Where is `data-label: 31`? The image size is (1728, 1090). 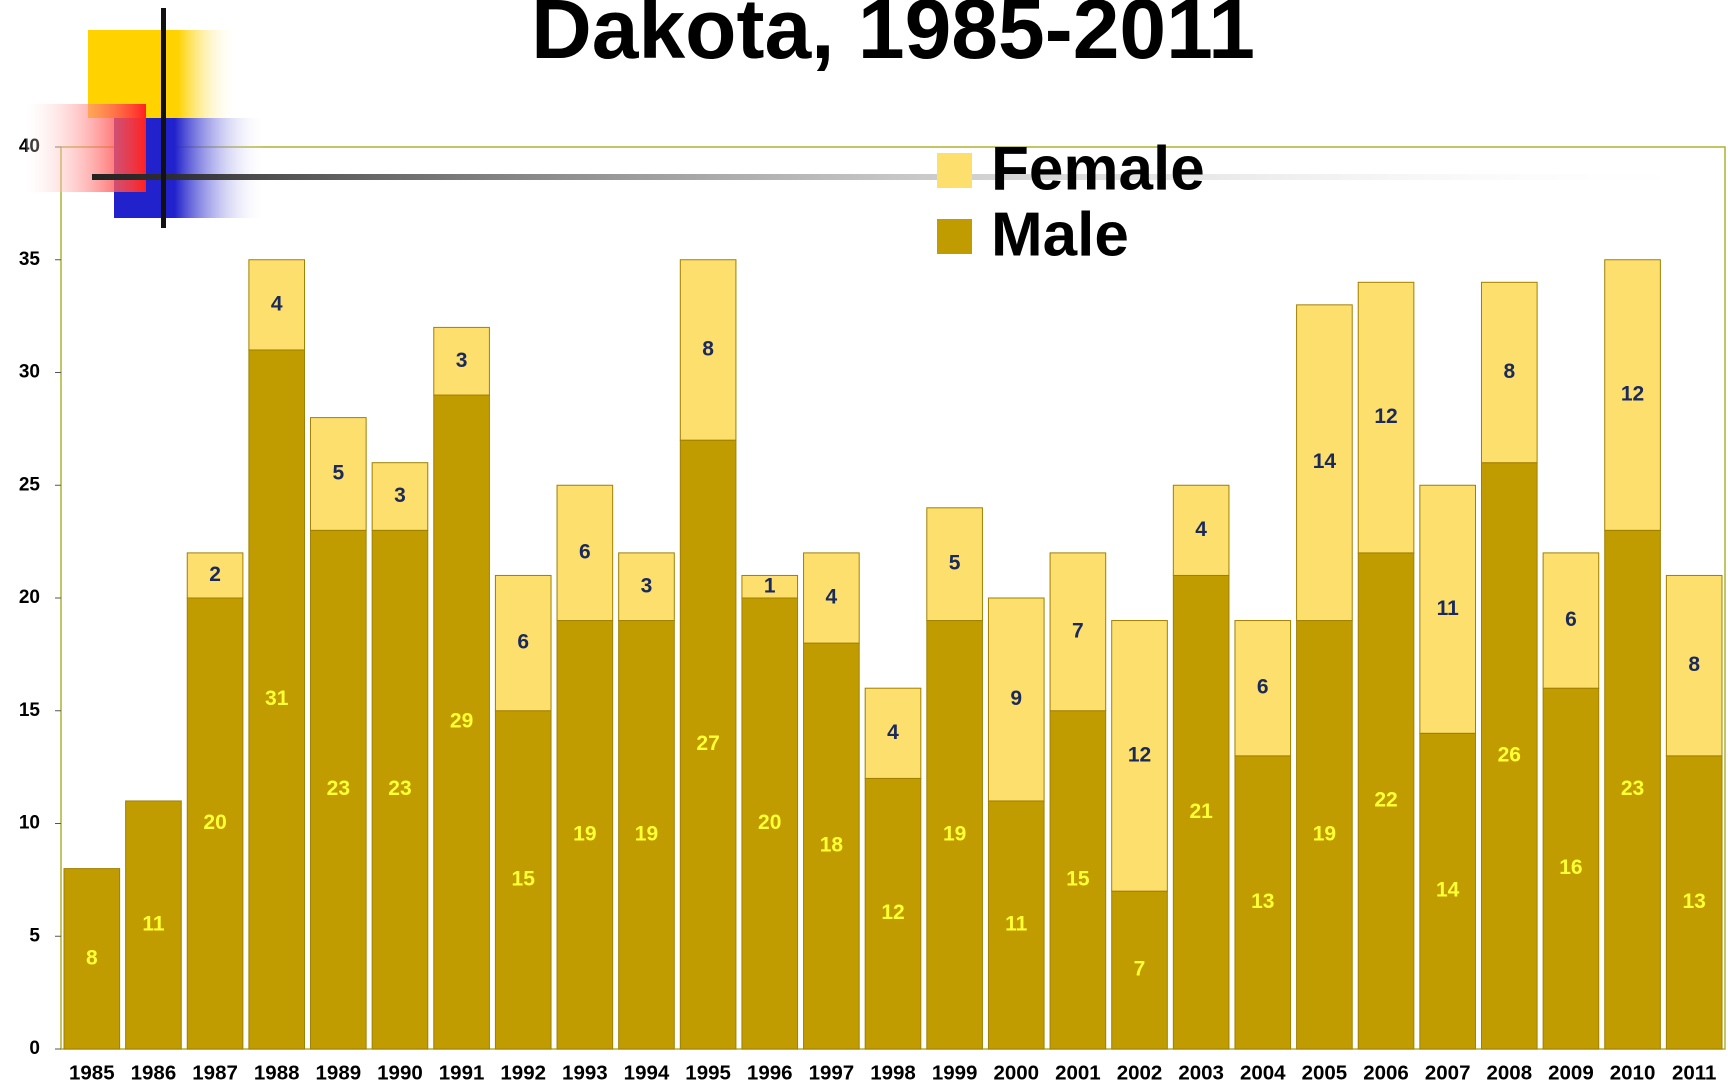
data-label: 31 is located at coordinates (277, 698).